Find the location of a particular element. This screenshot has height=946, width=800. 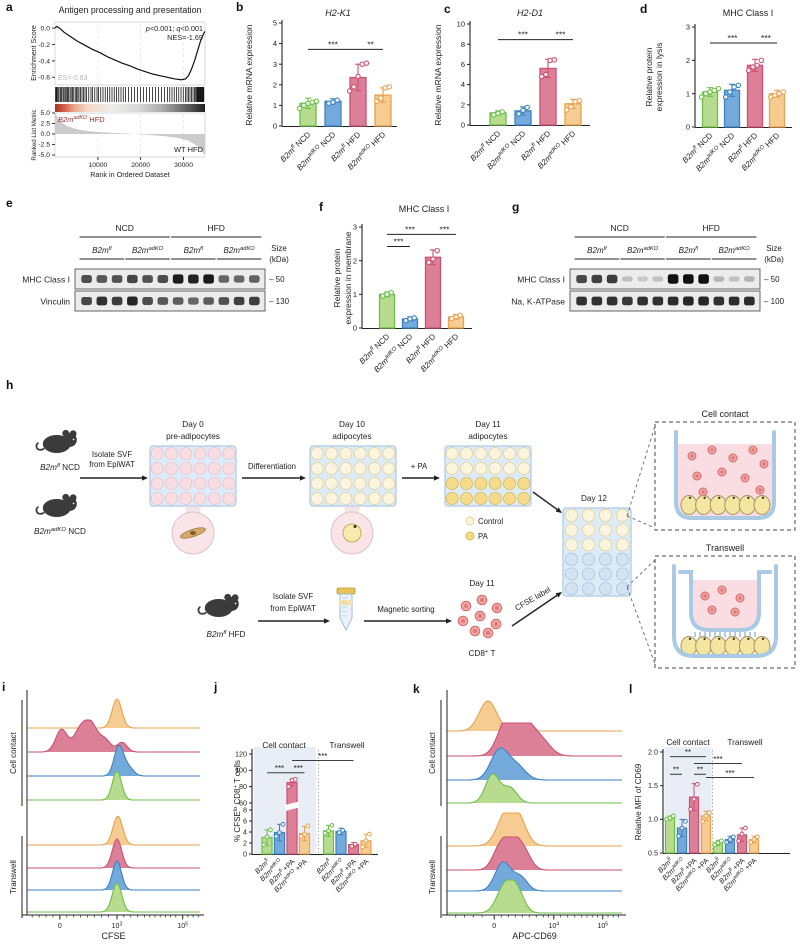

text: 120 is located at coordinates (241, 753).